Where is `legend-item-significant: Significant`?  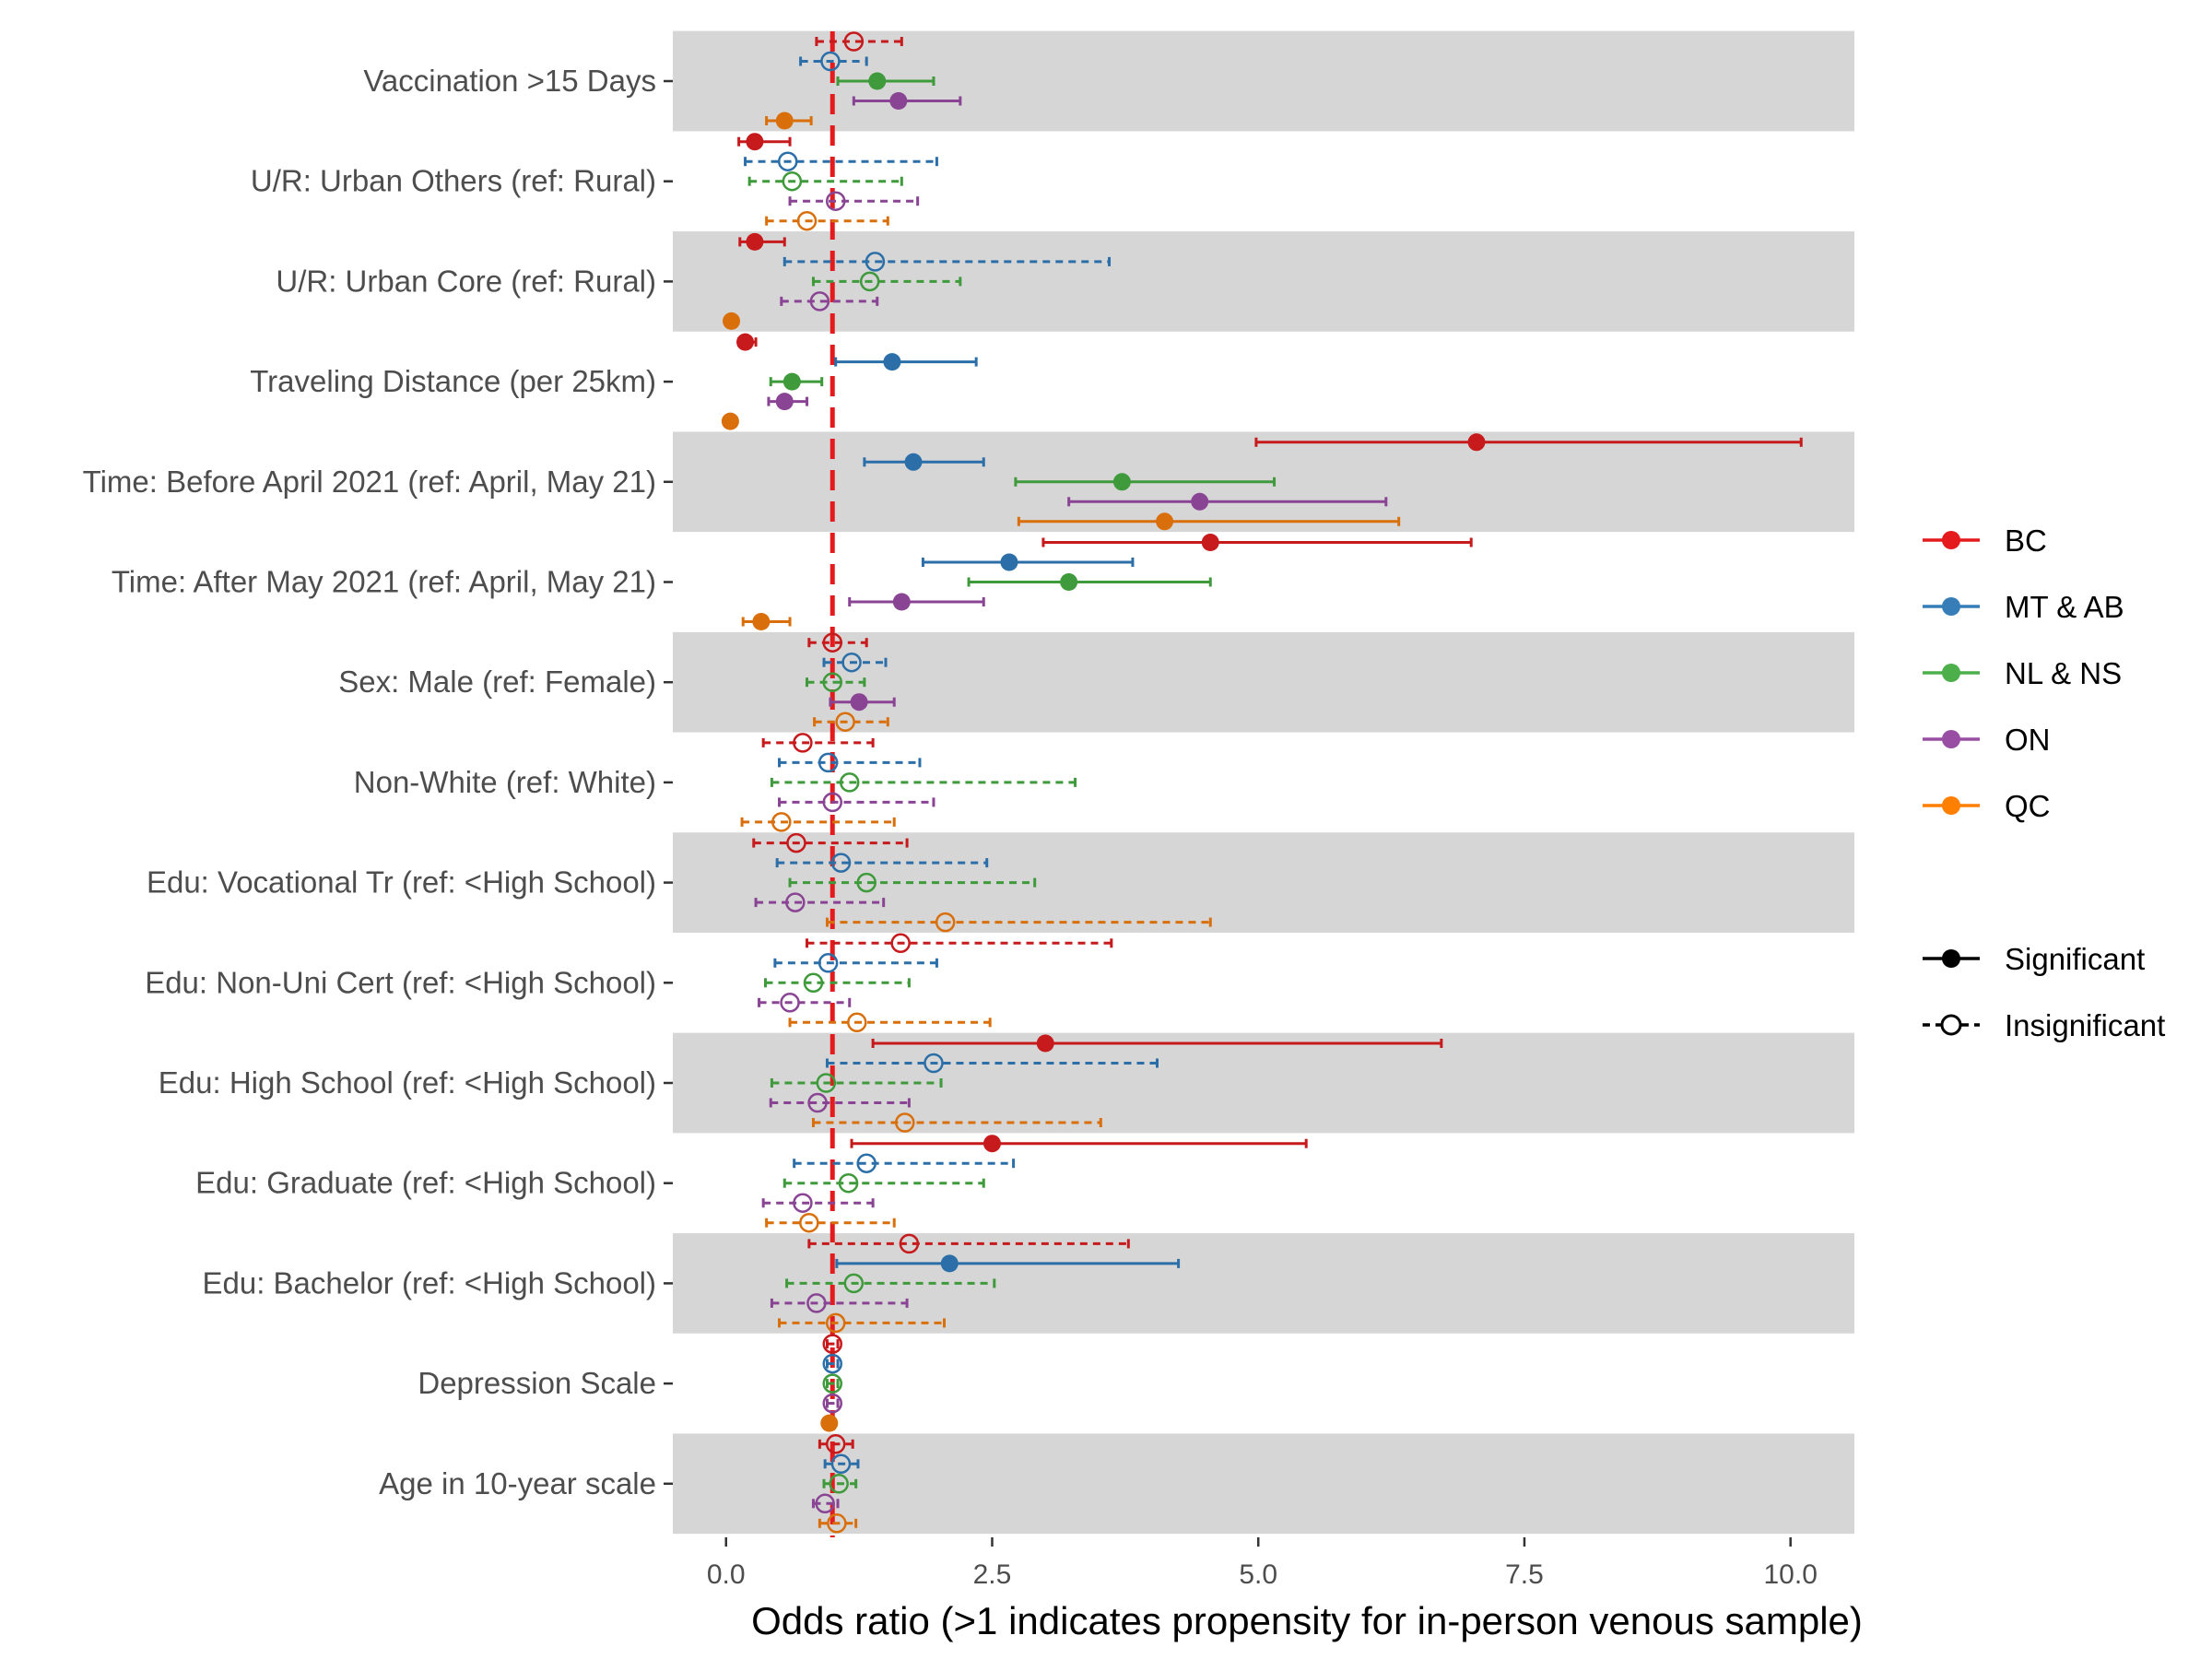
legend-item-significant: Significant is located at coordinates (2034, 959).